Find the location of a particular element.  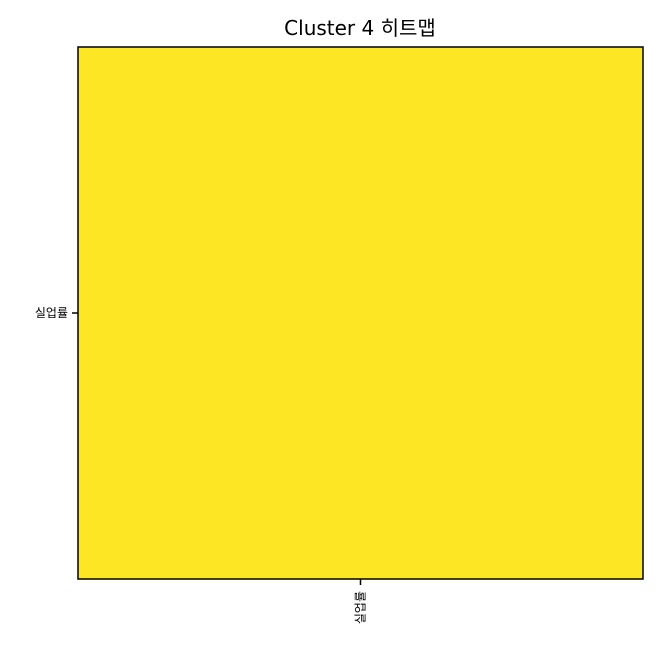

y-axis-tick-label: 실업률 is located at coordinates (51, 313).